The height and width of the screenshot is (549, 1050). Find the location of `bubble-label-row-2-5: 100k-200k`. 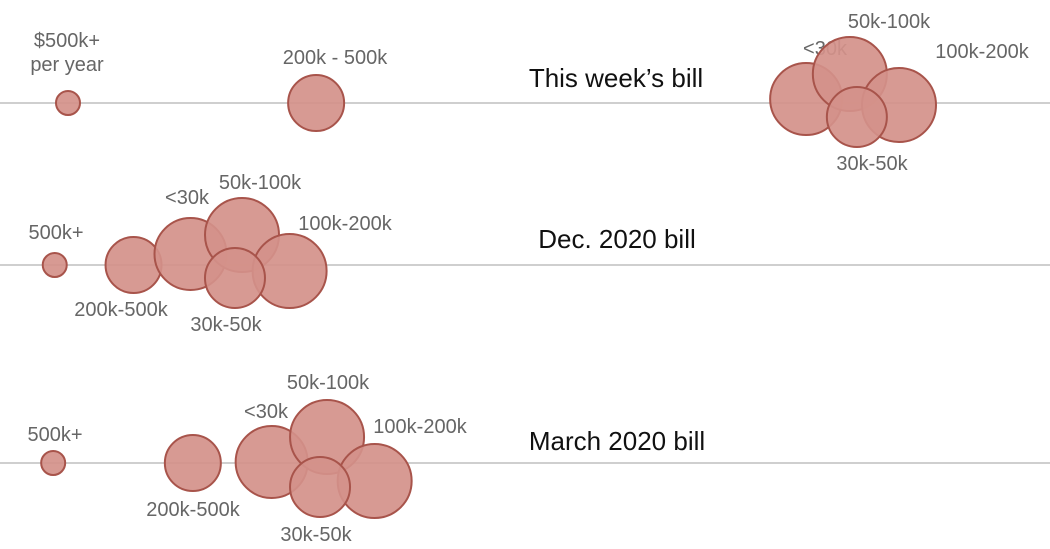

bubble-label-row-2-5: 100k-200k is located at coordinates (345, 224).